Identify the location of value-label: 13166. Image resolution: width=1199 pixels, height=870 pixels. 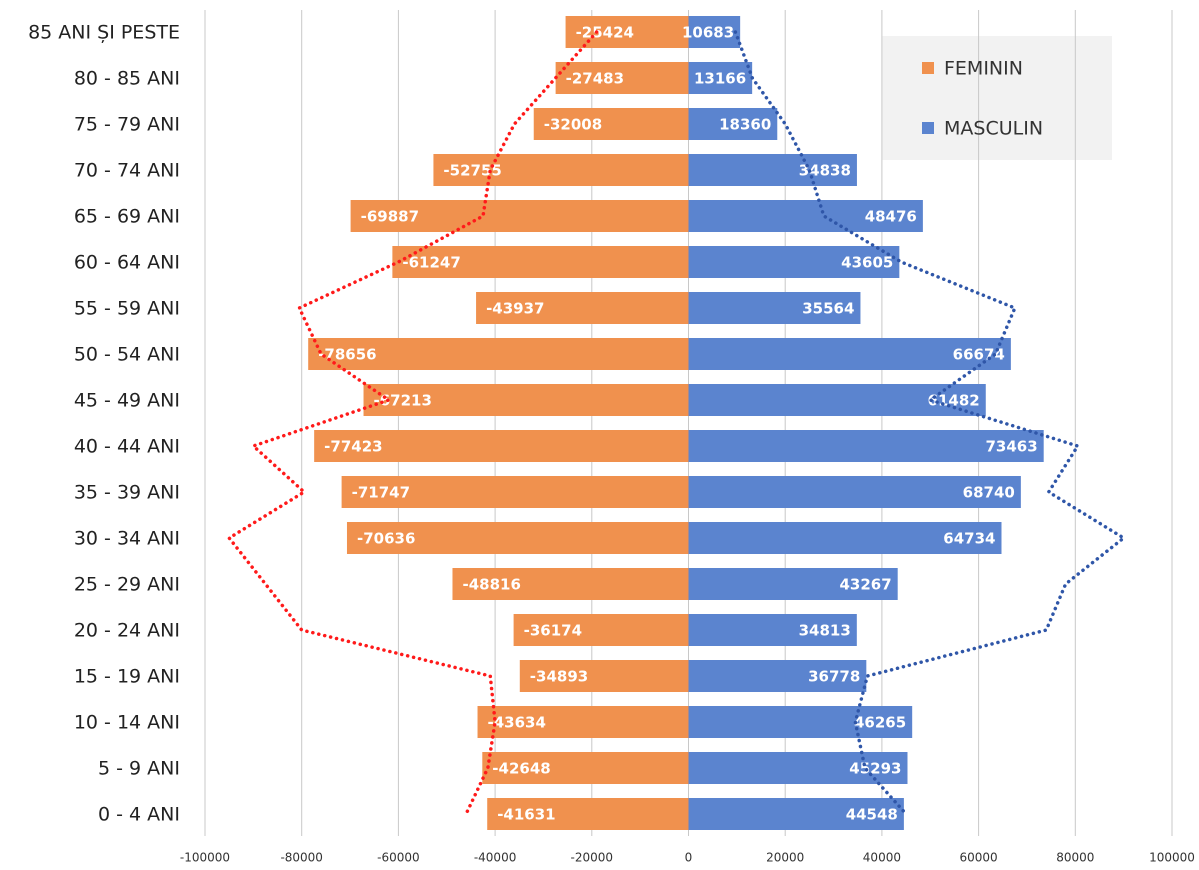
(720, 79).